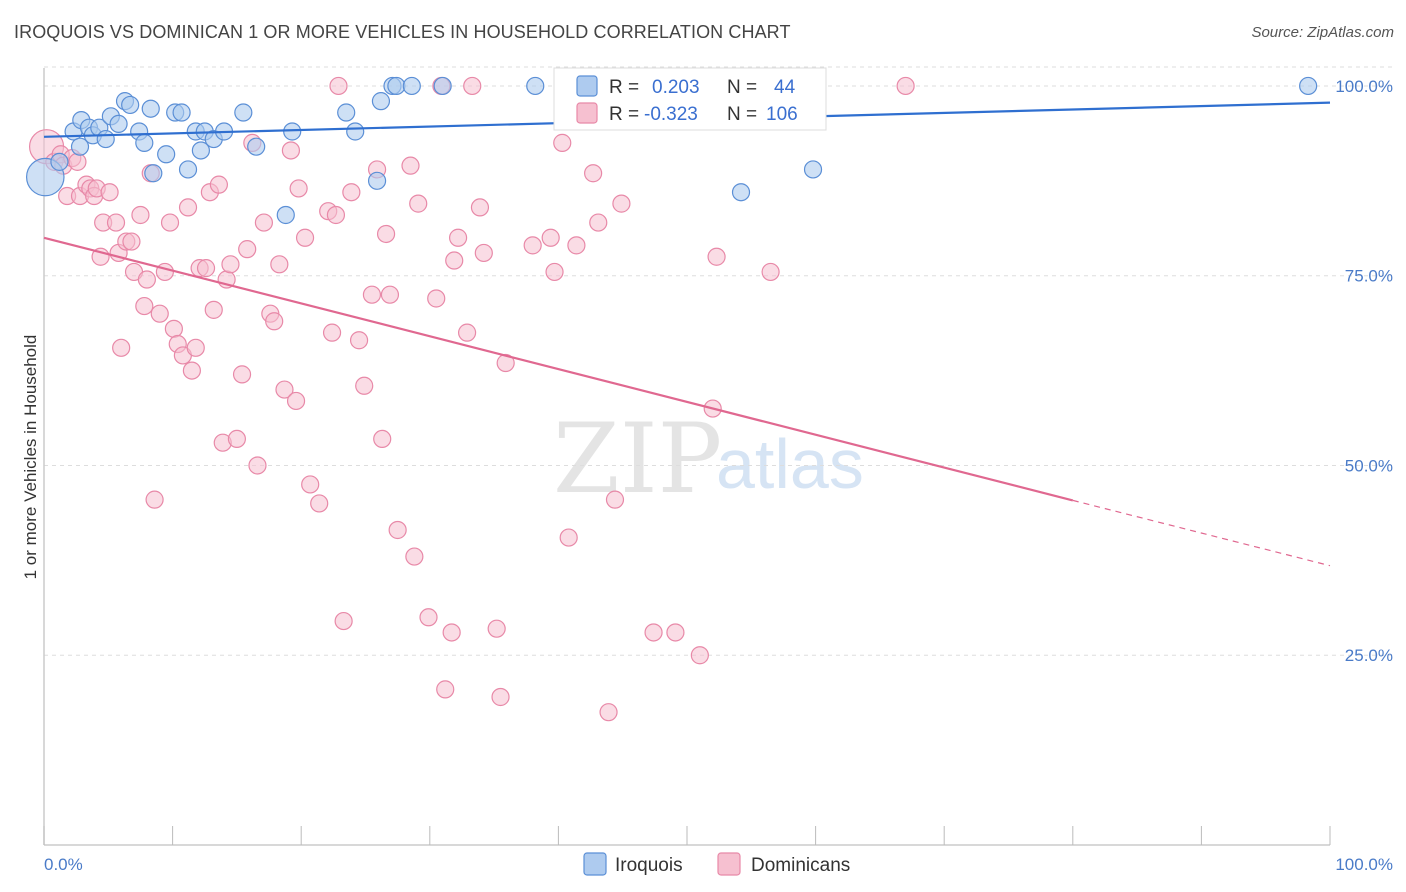  Describe the element at coordinates (1322, 32) in the screenshot. I see `chart-source: Source: ZipAtlas.com` at that location.